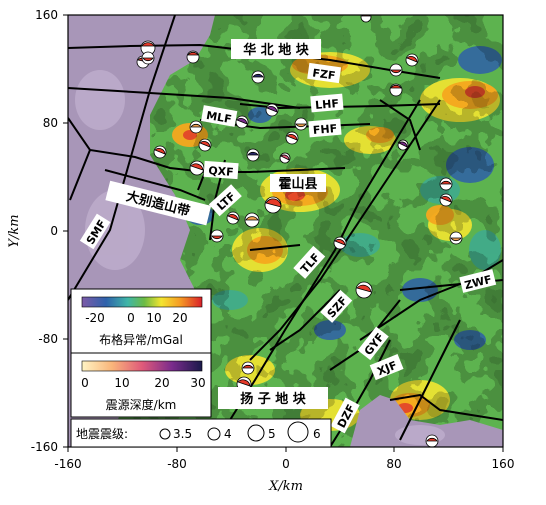  What do you see at coordinates (297, 184) in the screenshot?
I see `huoshan-label: 霍山县` at bounding box center [297, 184].